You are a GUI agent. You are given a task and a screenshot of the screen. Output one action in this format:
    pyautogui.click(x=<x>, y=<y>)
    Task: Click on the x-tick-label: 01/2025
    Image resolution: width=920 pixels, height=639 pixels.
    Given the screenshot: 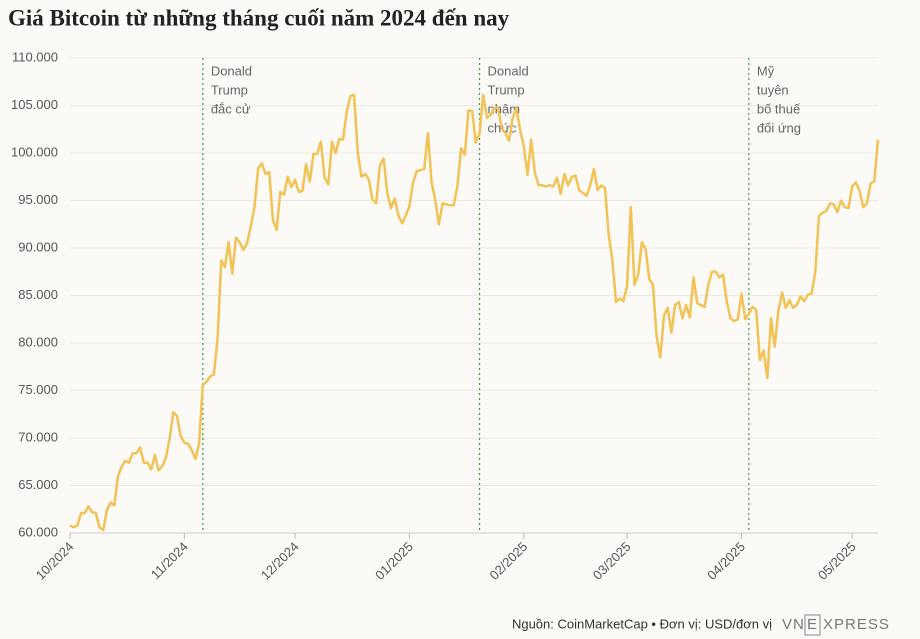 What is the action you would take?
    pyautogui.click(x=394, y=561)
    